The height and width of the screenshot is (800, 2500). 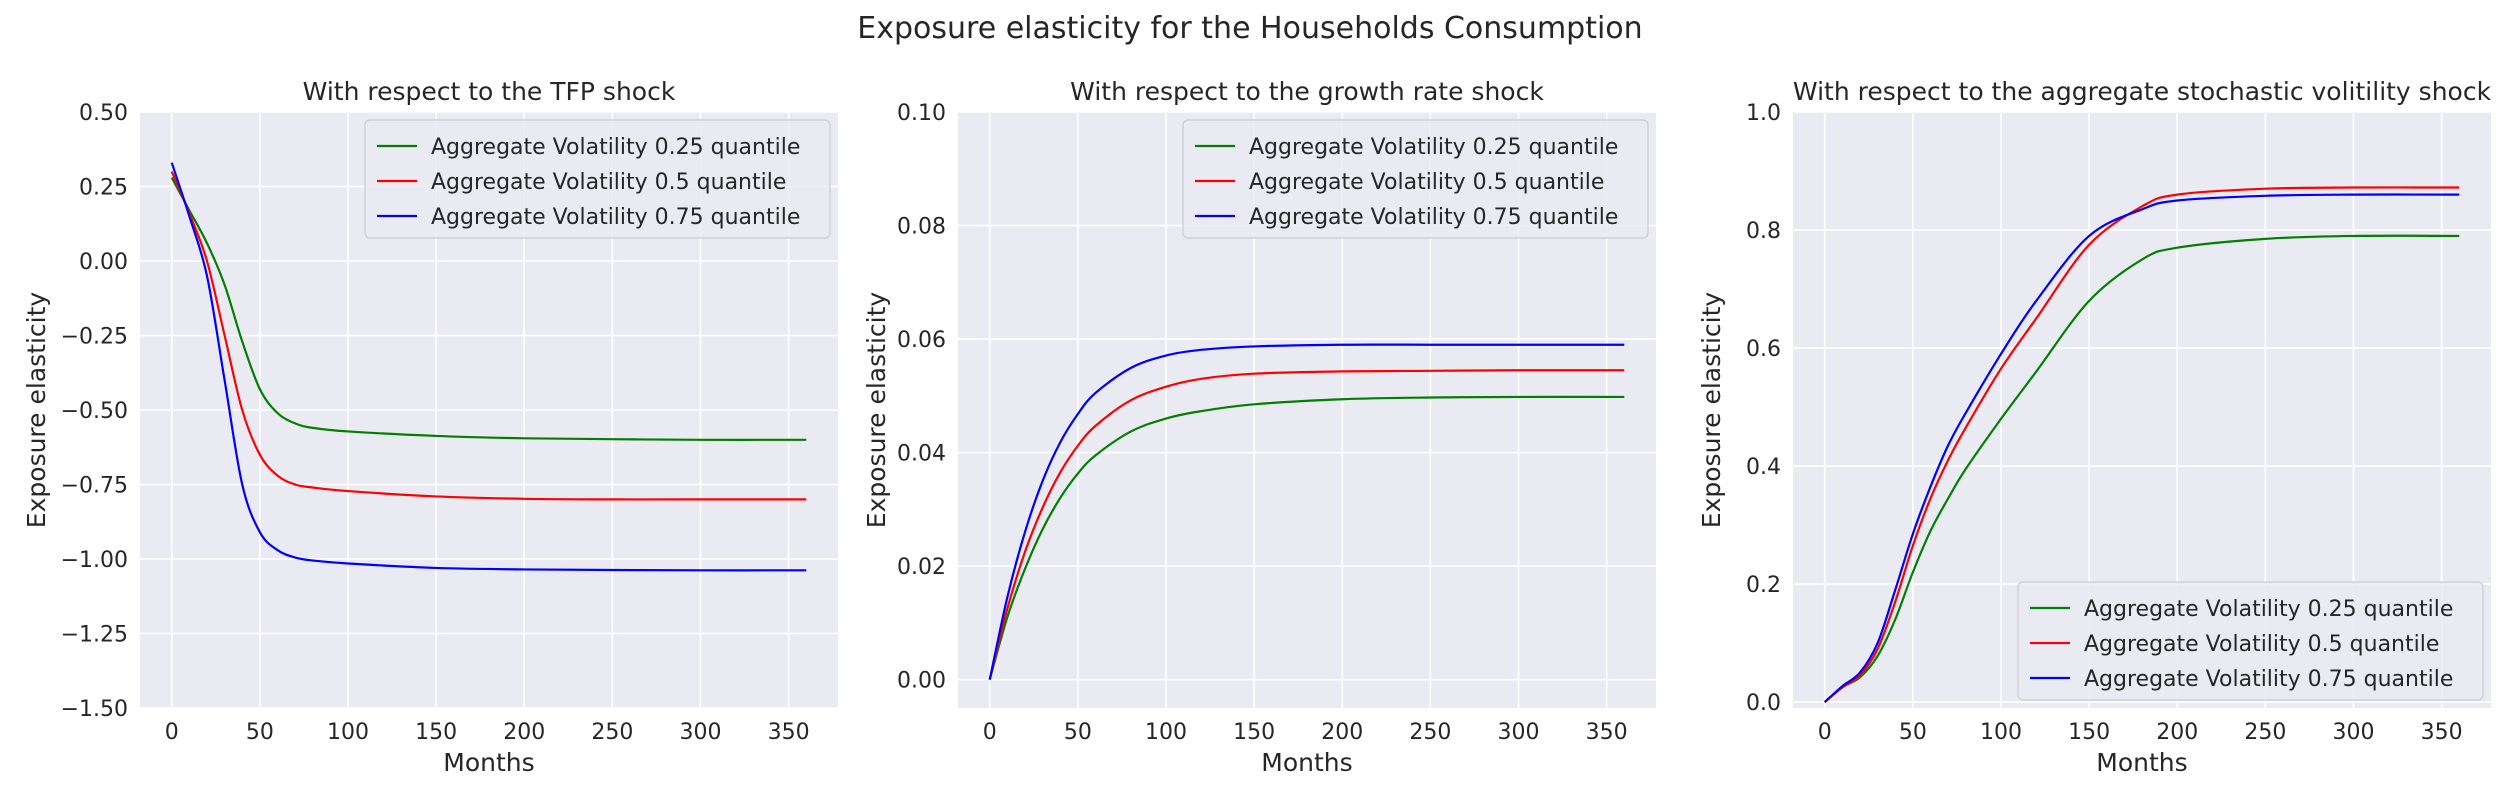 What do you see at coordinates (921, 454) in the screenshot?
I see `y-tick-label: 0.04` at bounding box center [921, 454].